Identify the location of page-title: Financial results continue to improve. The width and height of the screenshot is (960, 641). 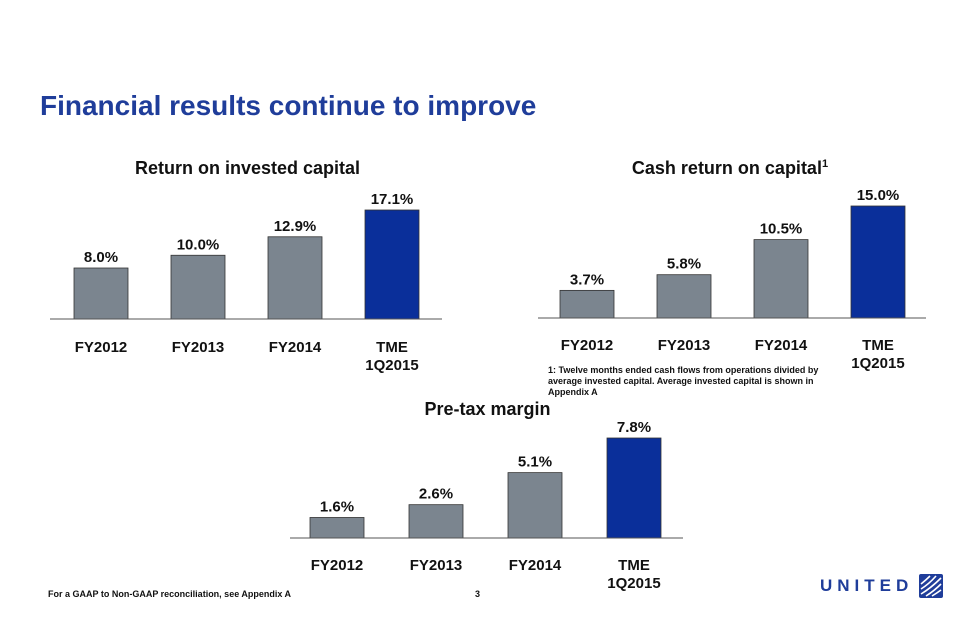
(288, 105).